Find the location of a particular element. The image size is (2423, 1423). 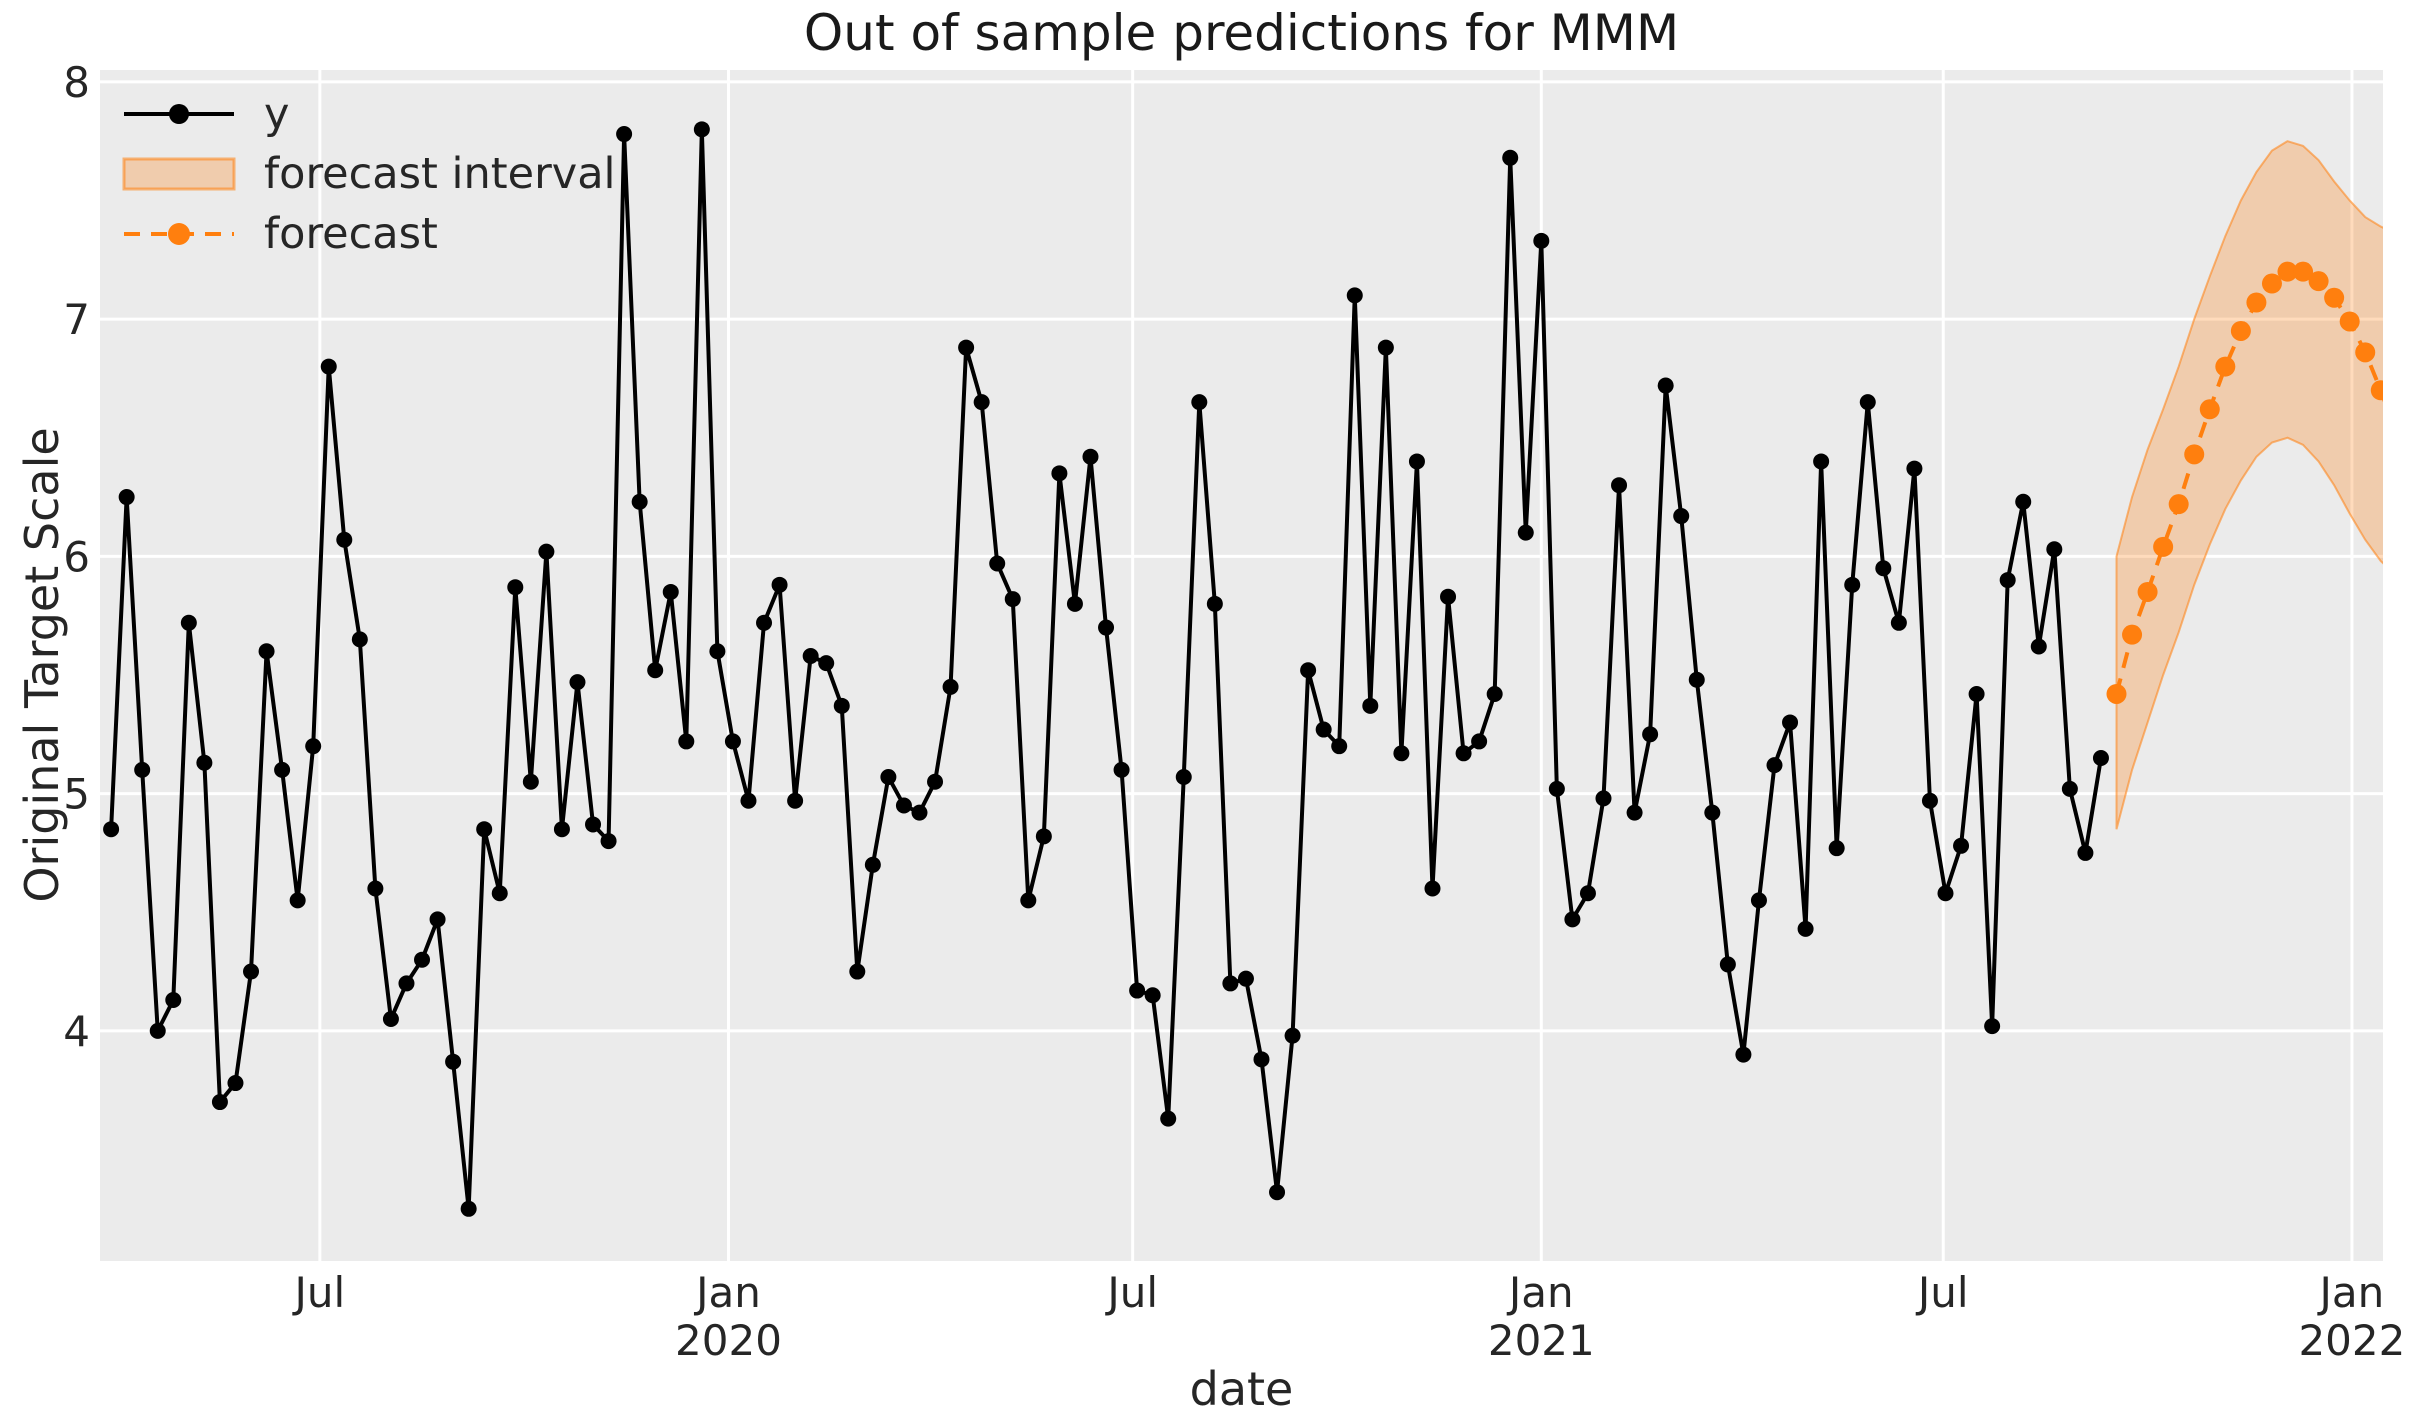

x-tick-label: Jul is located at coordinates (1942, 1292).